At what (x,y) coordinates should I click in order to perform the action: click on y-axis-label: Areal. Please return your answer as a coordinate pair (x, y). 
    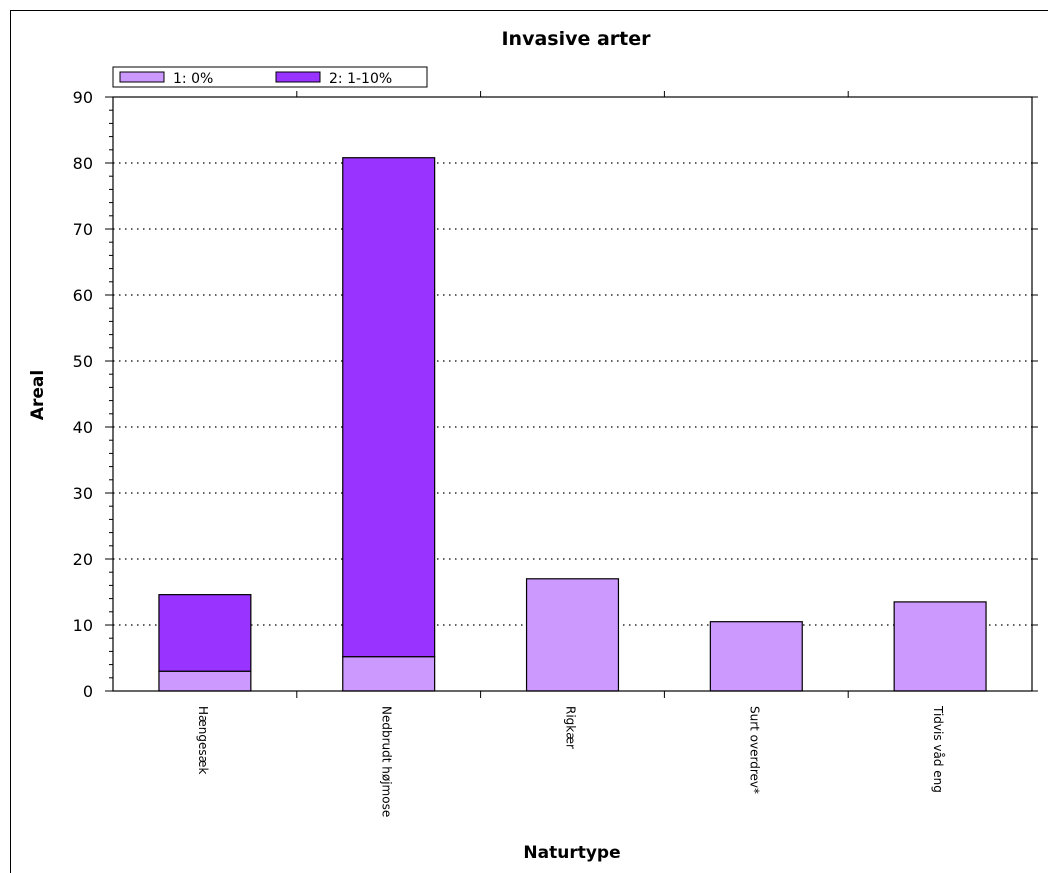
    Looking at the image, I should click on (38, 395).